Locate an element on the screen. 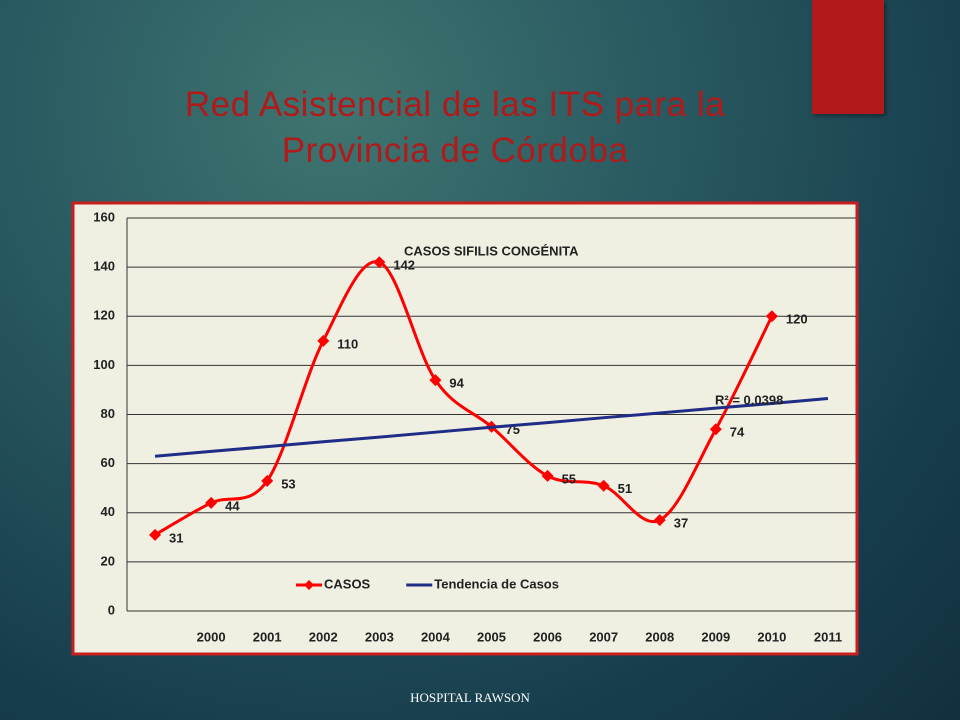 The height and width of the screenshot is (720, 960). legend-marker is located at coordinates (309, 585).